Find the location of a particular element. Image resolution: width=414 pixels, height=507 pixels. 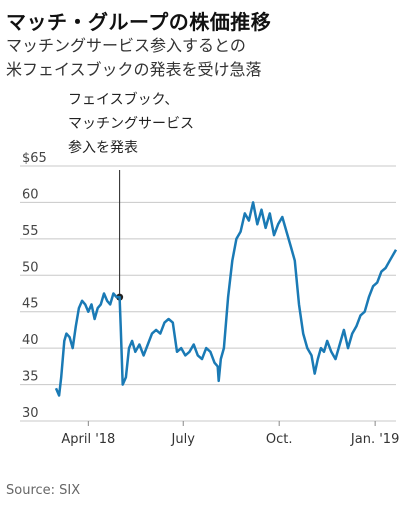

subtitle-line-1: マッチングサービス参入するとの is located at coordinates (126, 45).